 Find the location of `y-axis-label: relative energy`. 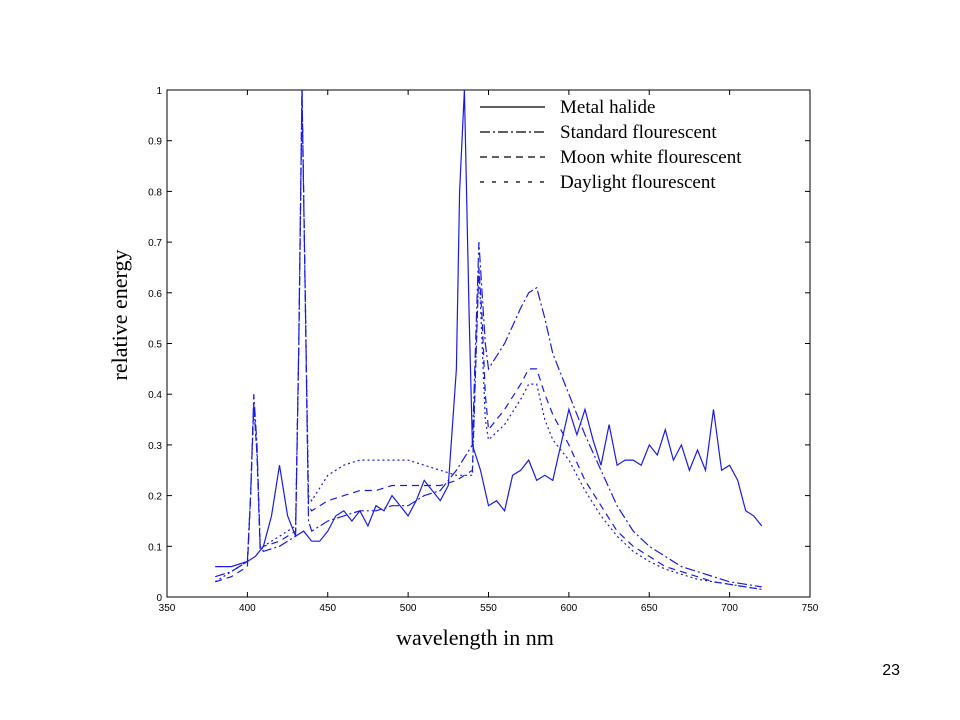

y-axis-label: relative energy is located at coordinates (119, 315).